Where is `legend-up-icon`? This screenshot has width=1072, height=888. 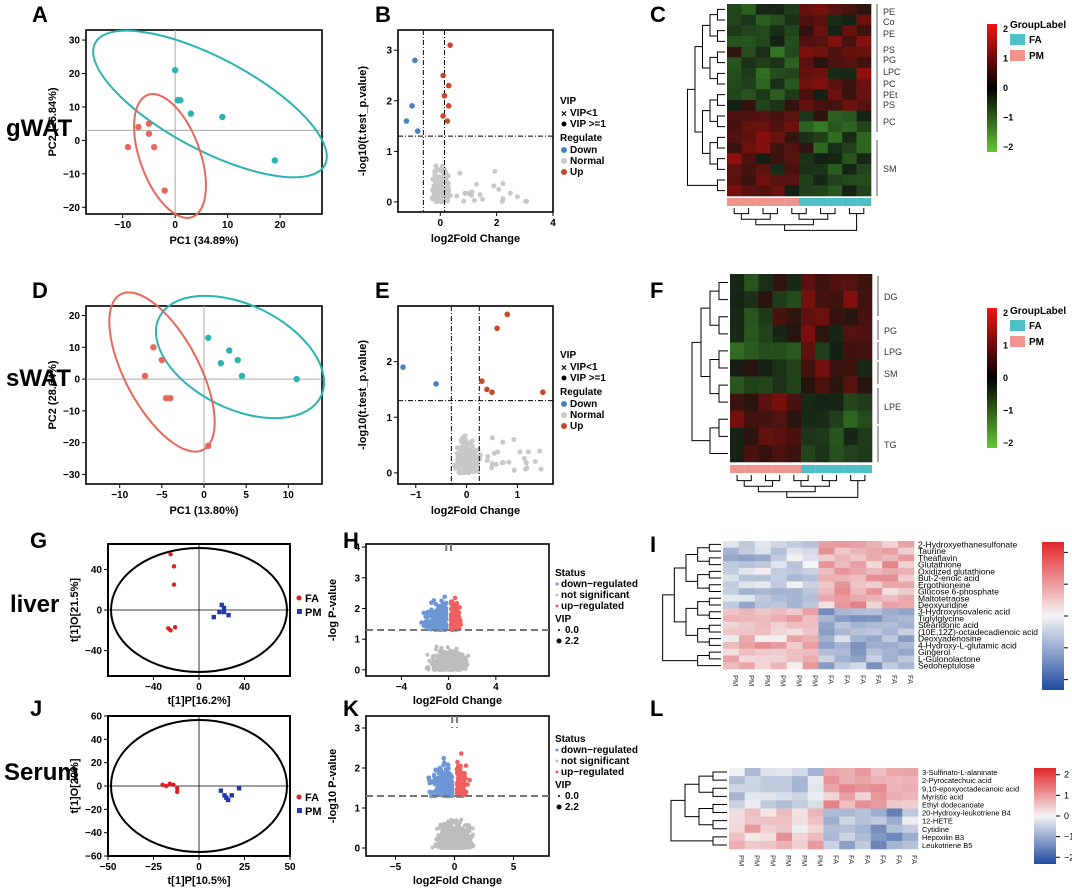
legend-up-icon is located at coordinates (564, 426).